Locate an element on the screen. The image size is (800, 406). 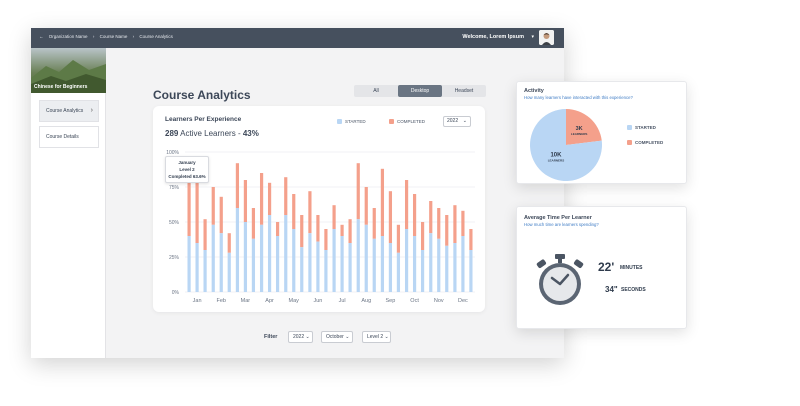
active-learners-label: Active Learners - is located at coordinates (210, 133).